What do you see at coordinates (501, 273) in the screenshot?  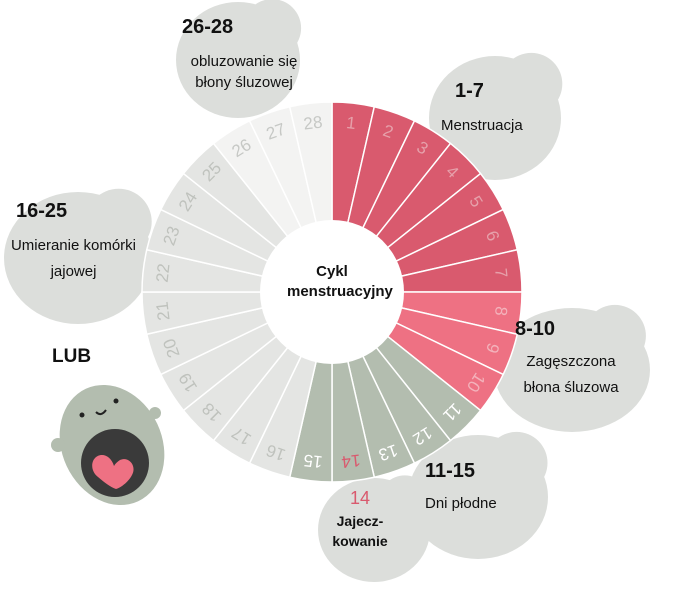 I see `day-number-7: 7` at bounding box center [501, 273].